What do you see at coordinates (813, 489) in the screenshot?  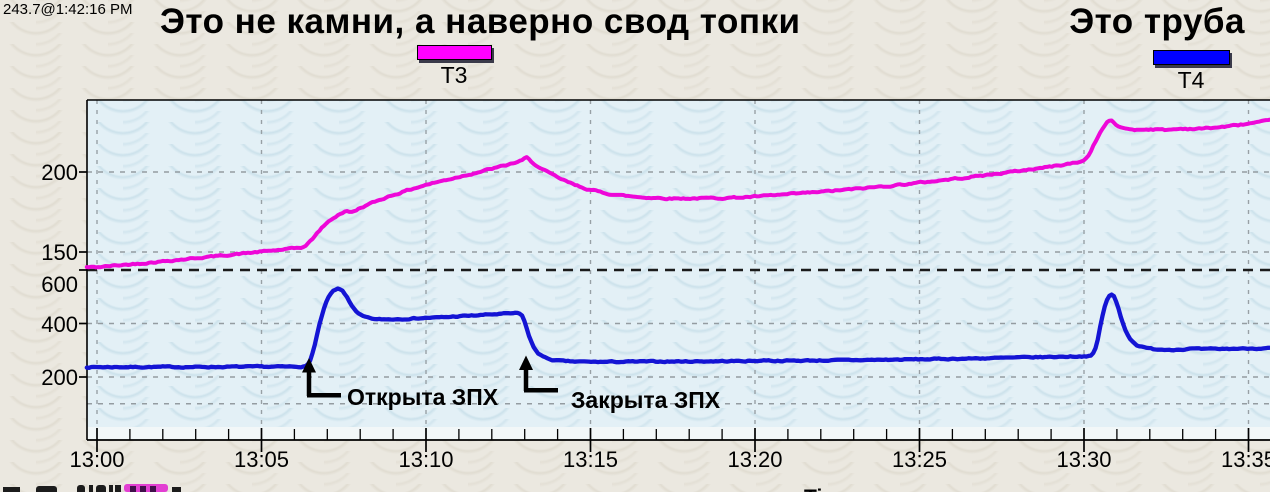 I see `clipped-time-axis-label: Ti` at bounding box center [813, 489].